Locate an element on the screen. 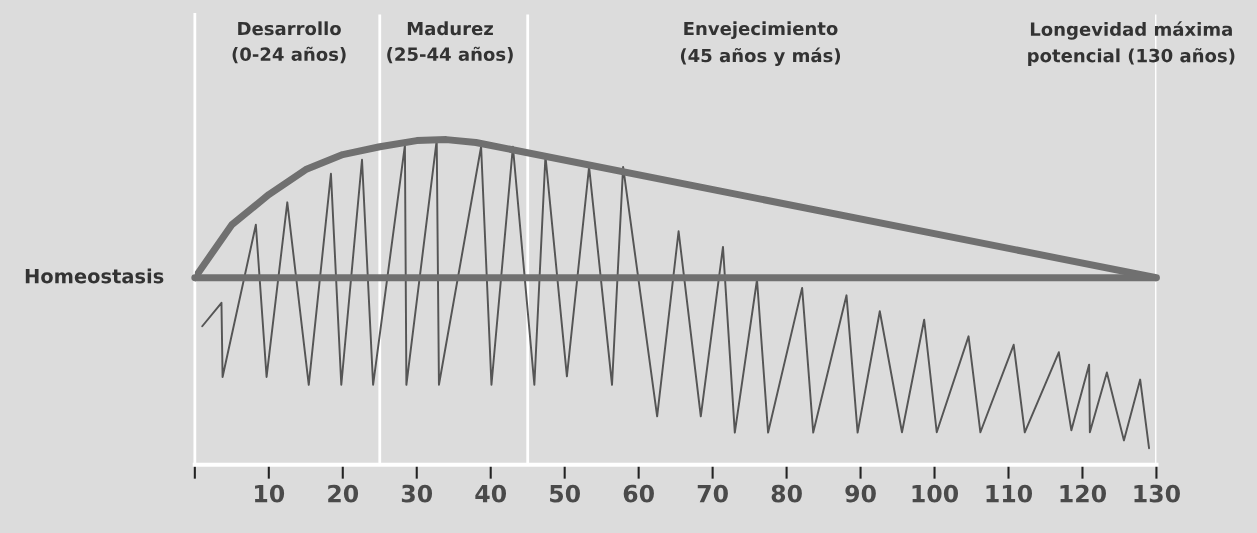  x-tick-label: 50 is located at coordinates (565, 493).